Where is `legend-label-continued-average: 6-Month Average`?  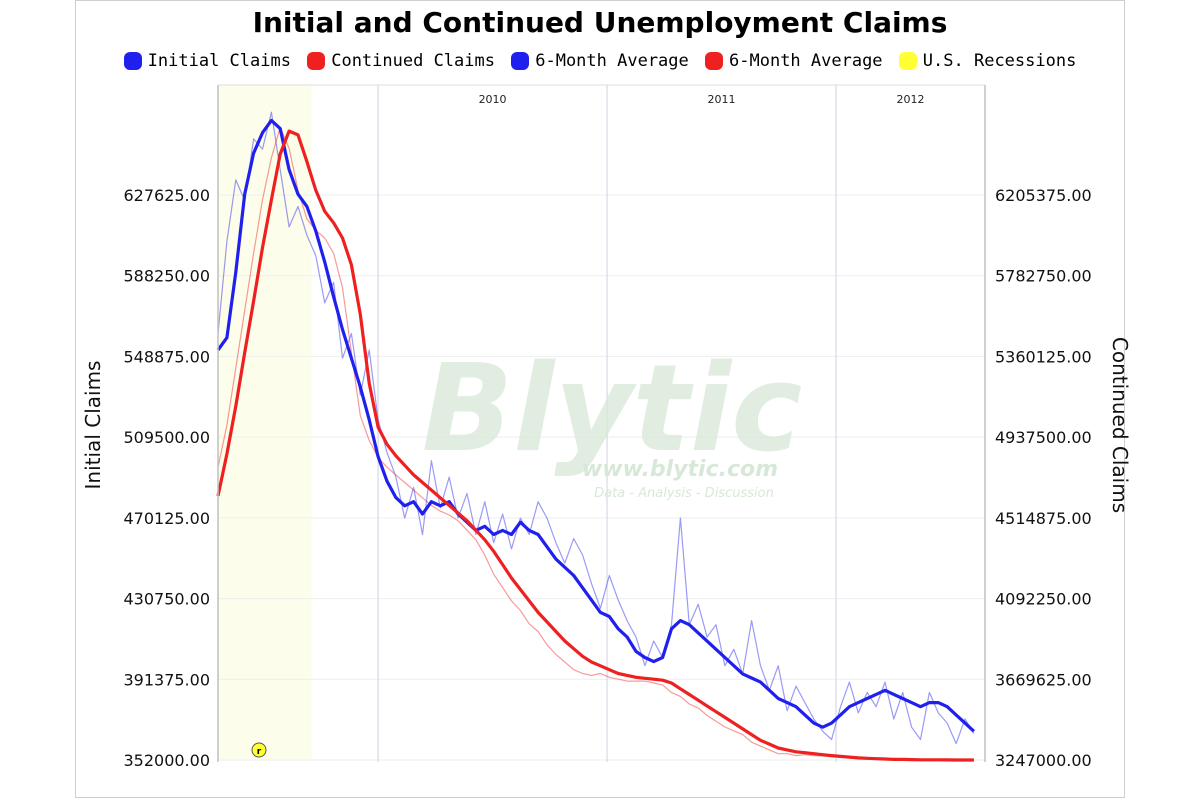 legend-label-continued-average: 6-Month Average is located at coordinates (806, 61).